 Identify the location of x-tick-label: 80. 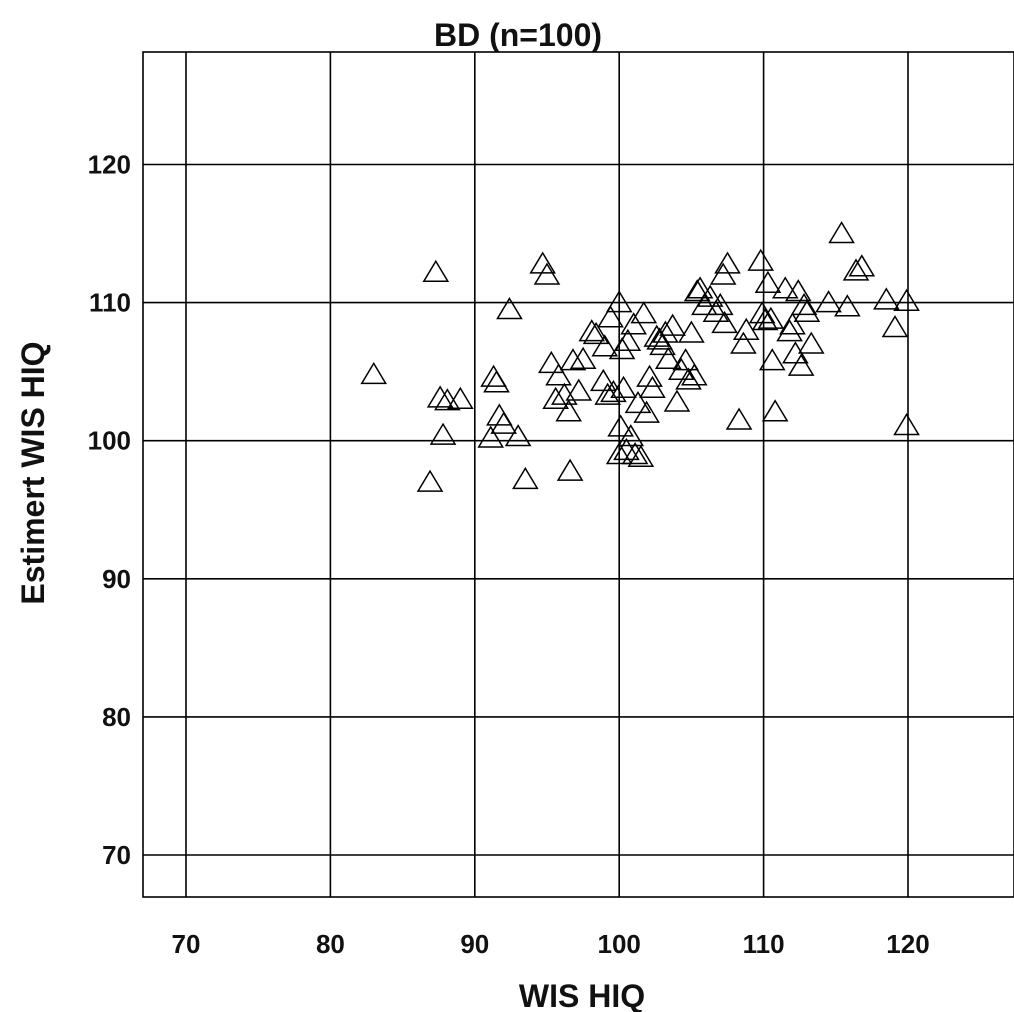
(330, 944).